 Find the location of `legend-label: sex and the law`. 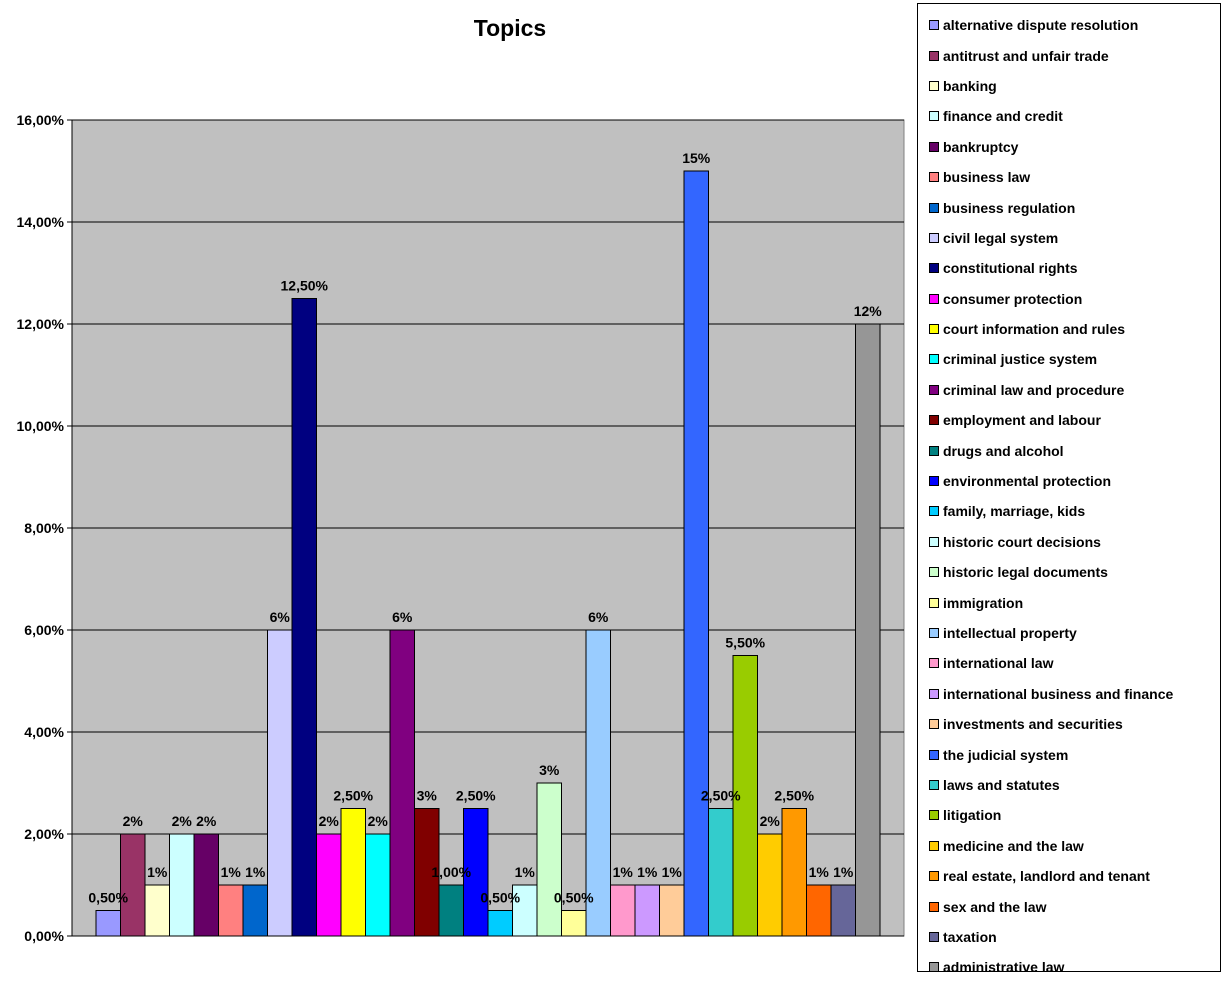

legend-label: sex and the law is located at coordinates (995, 906).